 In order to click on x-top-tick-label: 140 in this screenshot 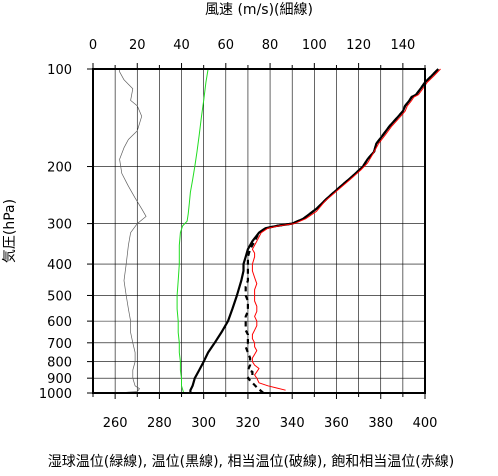, I will do `click(402, 45)`.